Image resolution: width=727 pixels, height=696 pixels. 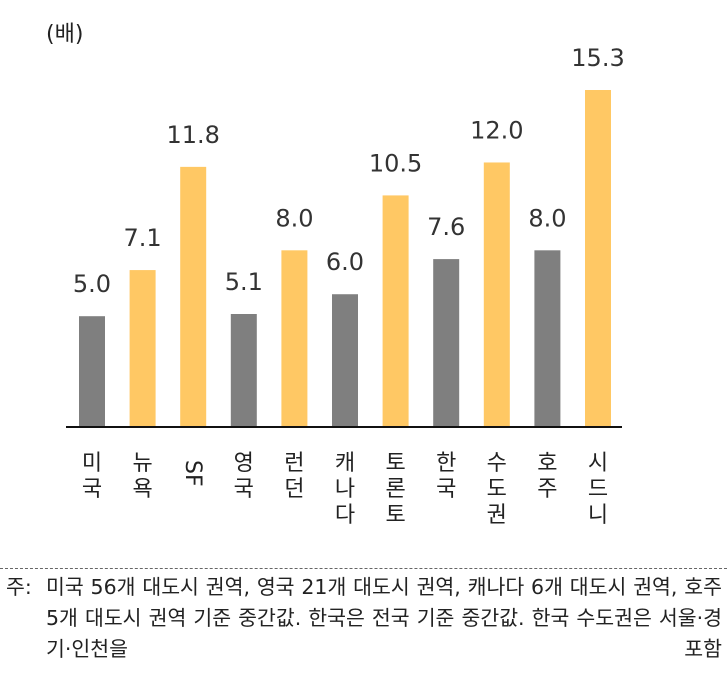 I want to click on value-label-9: 8.0, so click(x=547, y=218).